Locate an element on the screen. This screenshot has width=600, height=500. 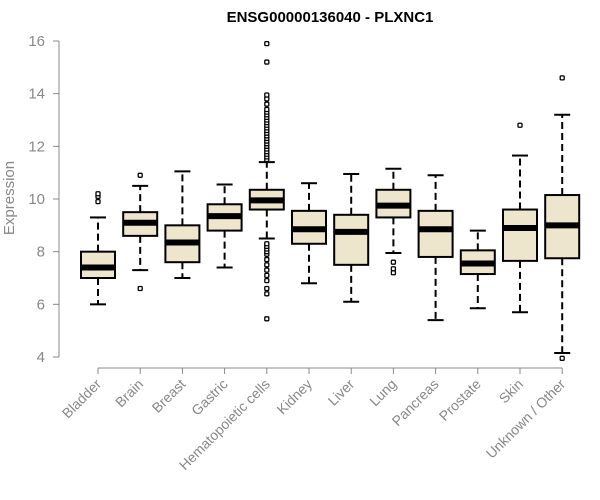
box-breast is located at coordinates (182, 224).